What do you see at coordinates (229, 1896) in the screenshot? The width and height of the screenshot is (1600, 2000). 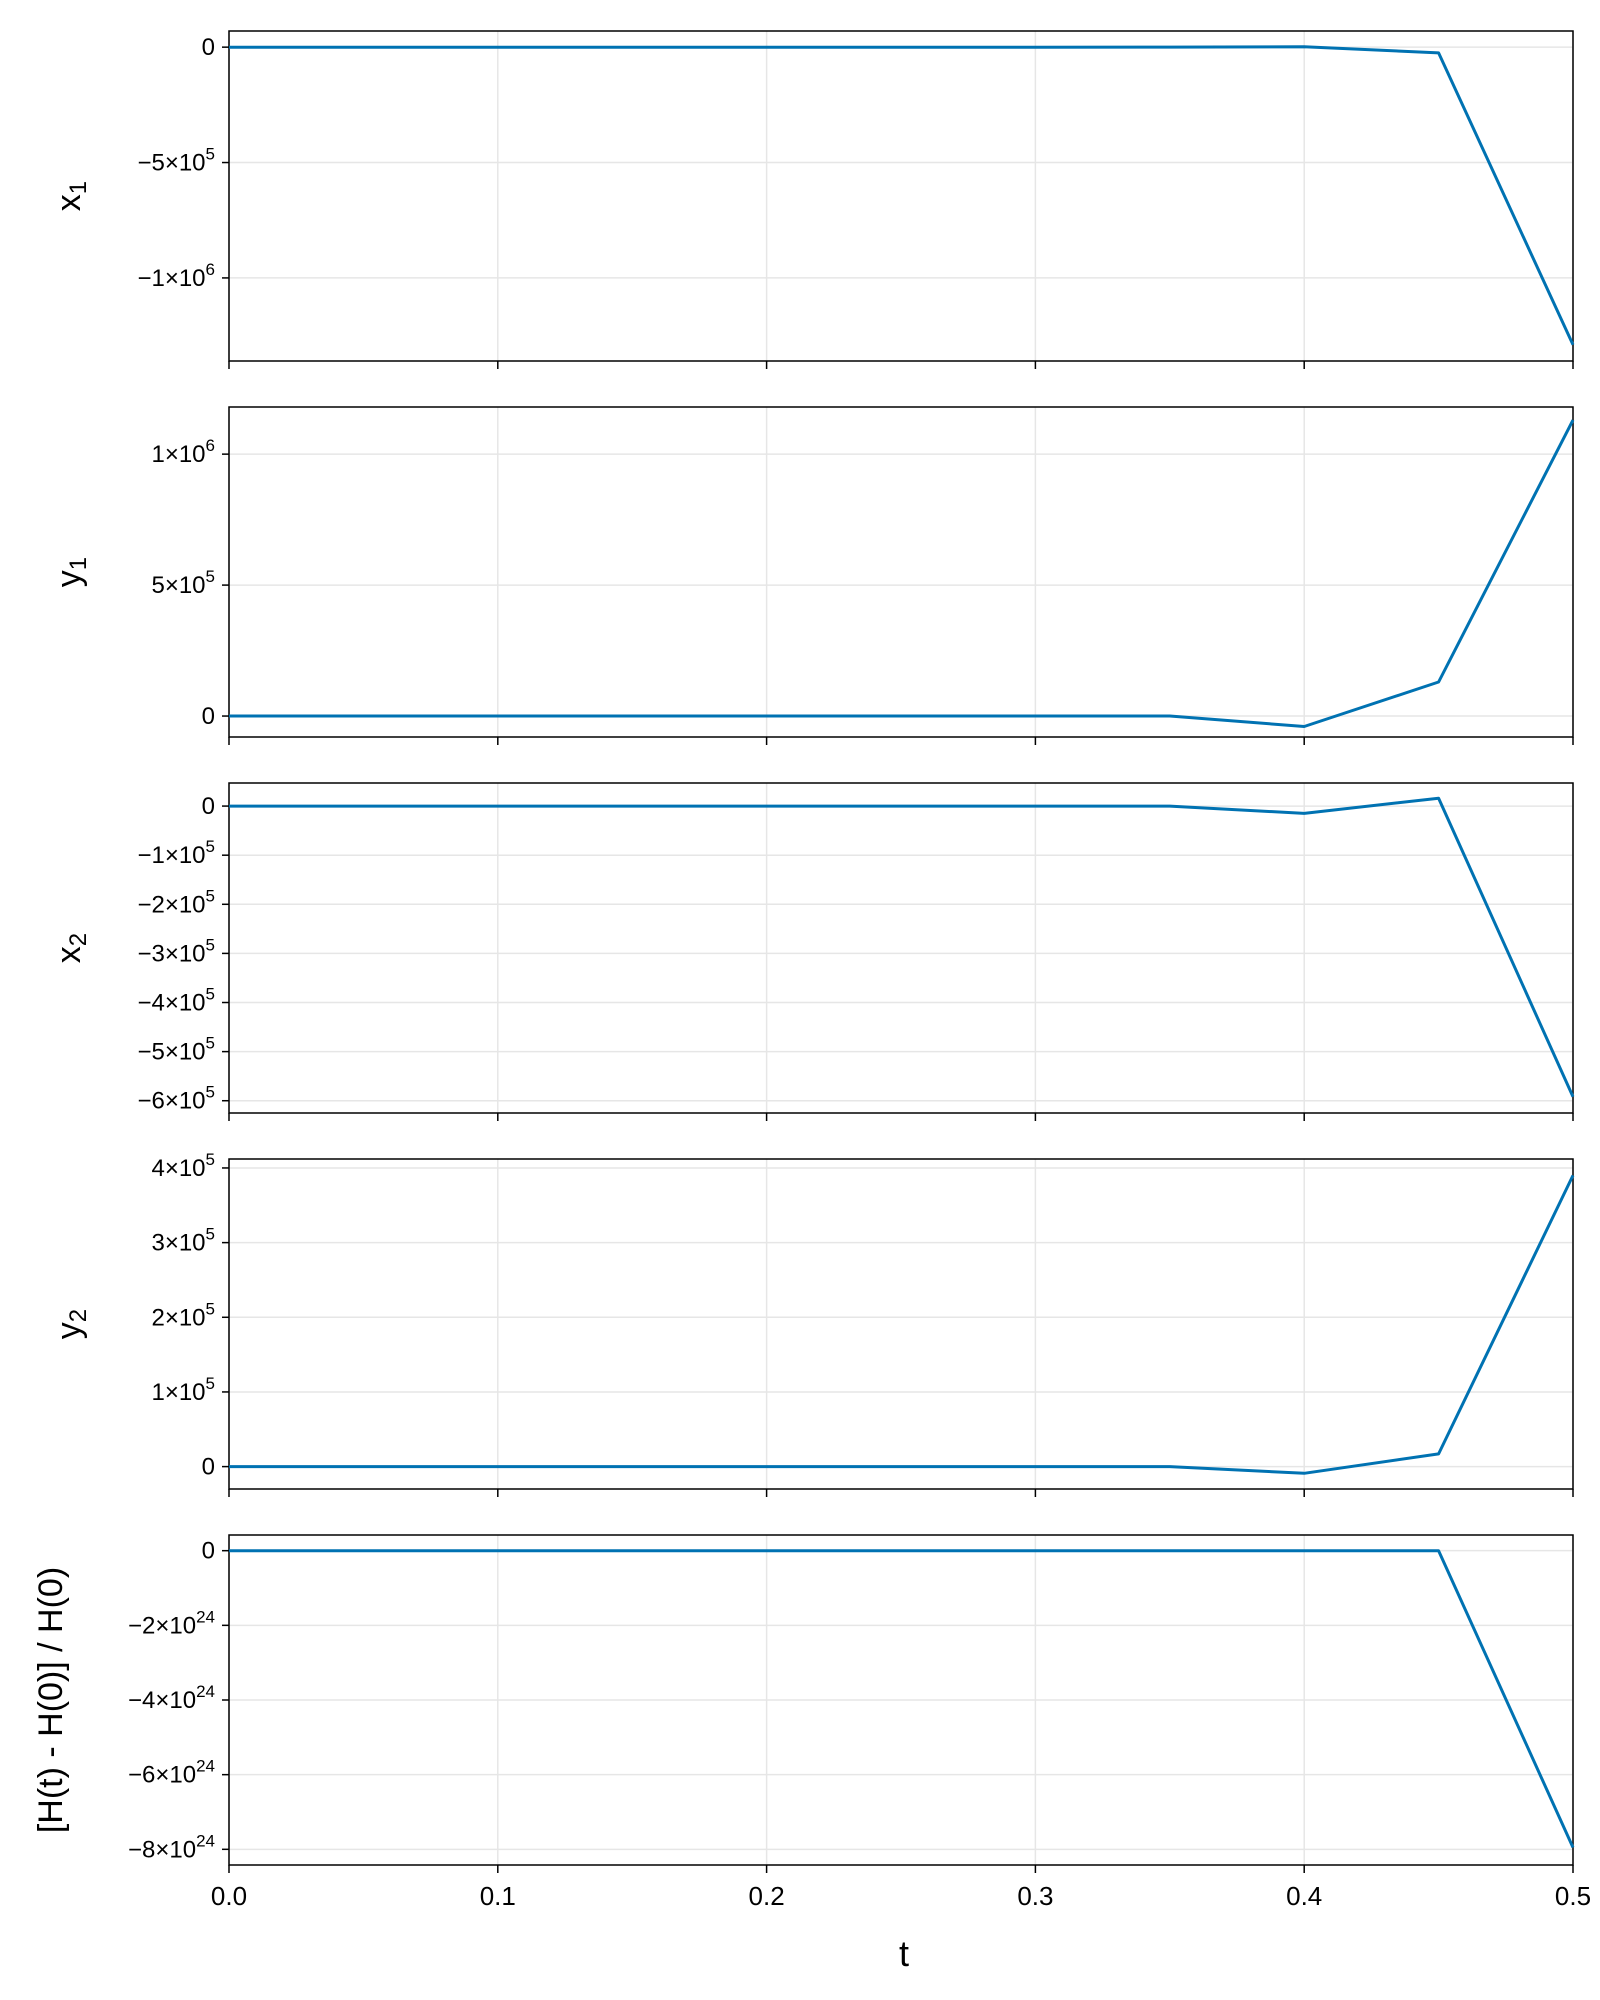 I see `x-tick-label: 0.0` at bounding box center [229, 1896].